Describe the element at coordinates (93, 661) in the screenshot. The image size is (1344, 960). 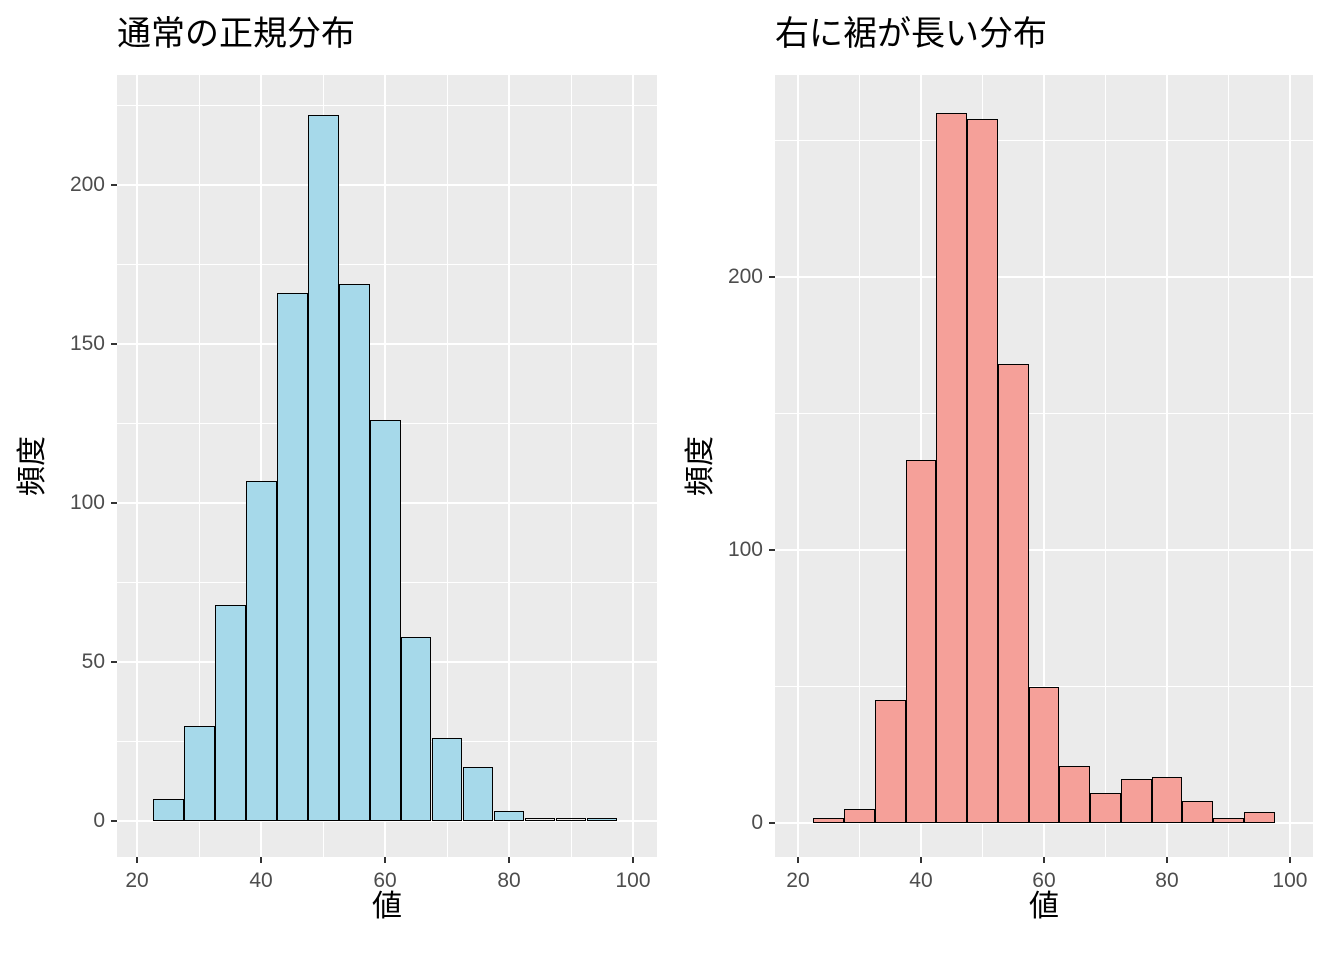
I see `y-tick-label: 50` at that location.